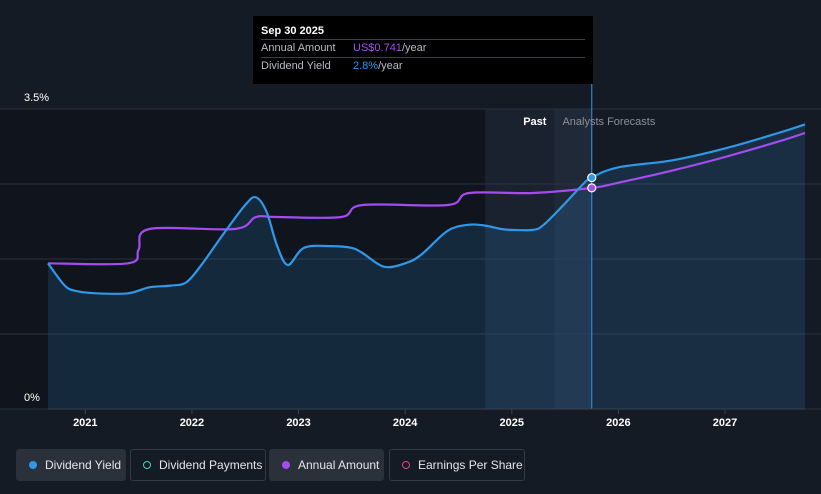 This screenshot has height=494, width=821. I want to click on legend-dividend-yield-label: Dividend Yield, so click(83, 465).